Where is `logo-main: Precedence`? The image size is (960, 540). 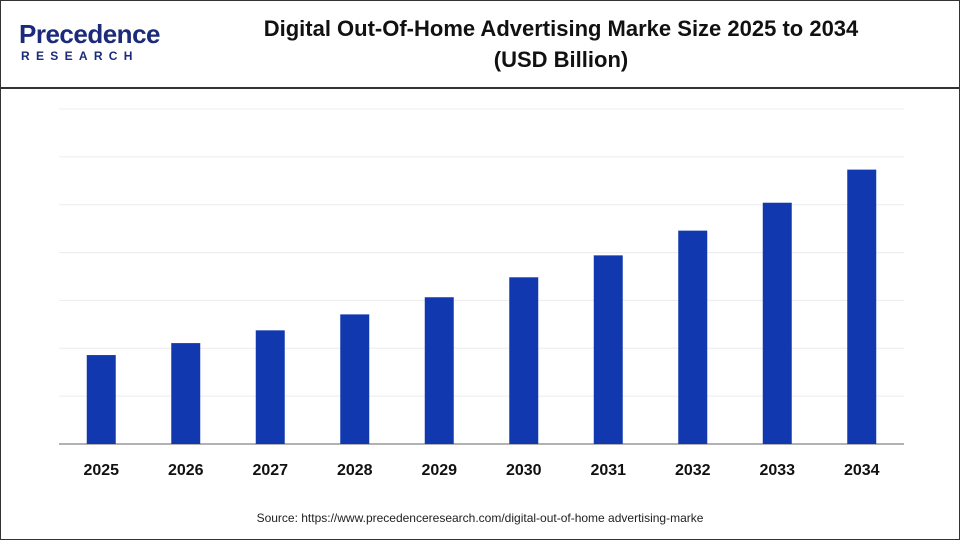 logo-main: Precedence is located at coordinates (89, 34).